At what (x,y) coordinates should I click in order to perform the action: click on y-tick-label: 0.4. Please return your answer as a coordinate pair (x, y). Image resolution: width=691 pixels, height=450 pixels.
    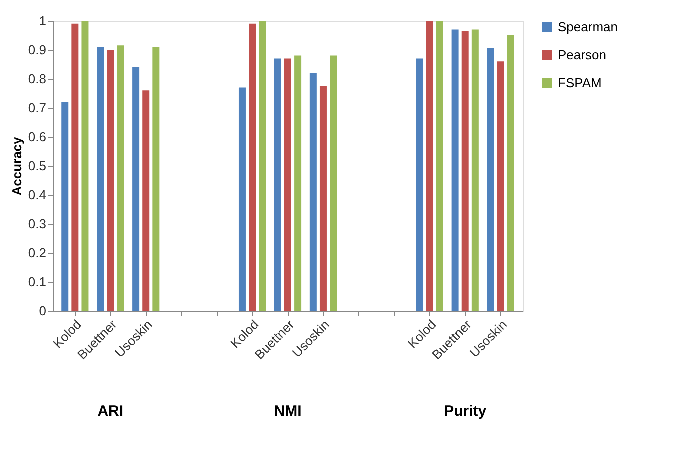
    Looking at the image, I should click on (37, 195).